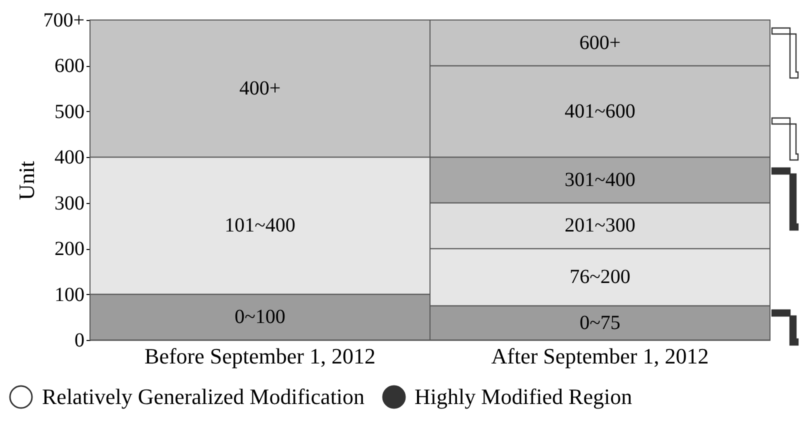  What do you see at coordinates (203, 397) in the screenshot?
I see `text: Relatively Generalized Modification` at bounding box center [203, 397].